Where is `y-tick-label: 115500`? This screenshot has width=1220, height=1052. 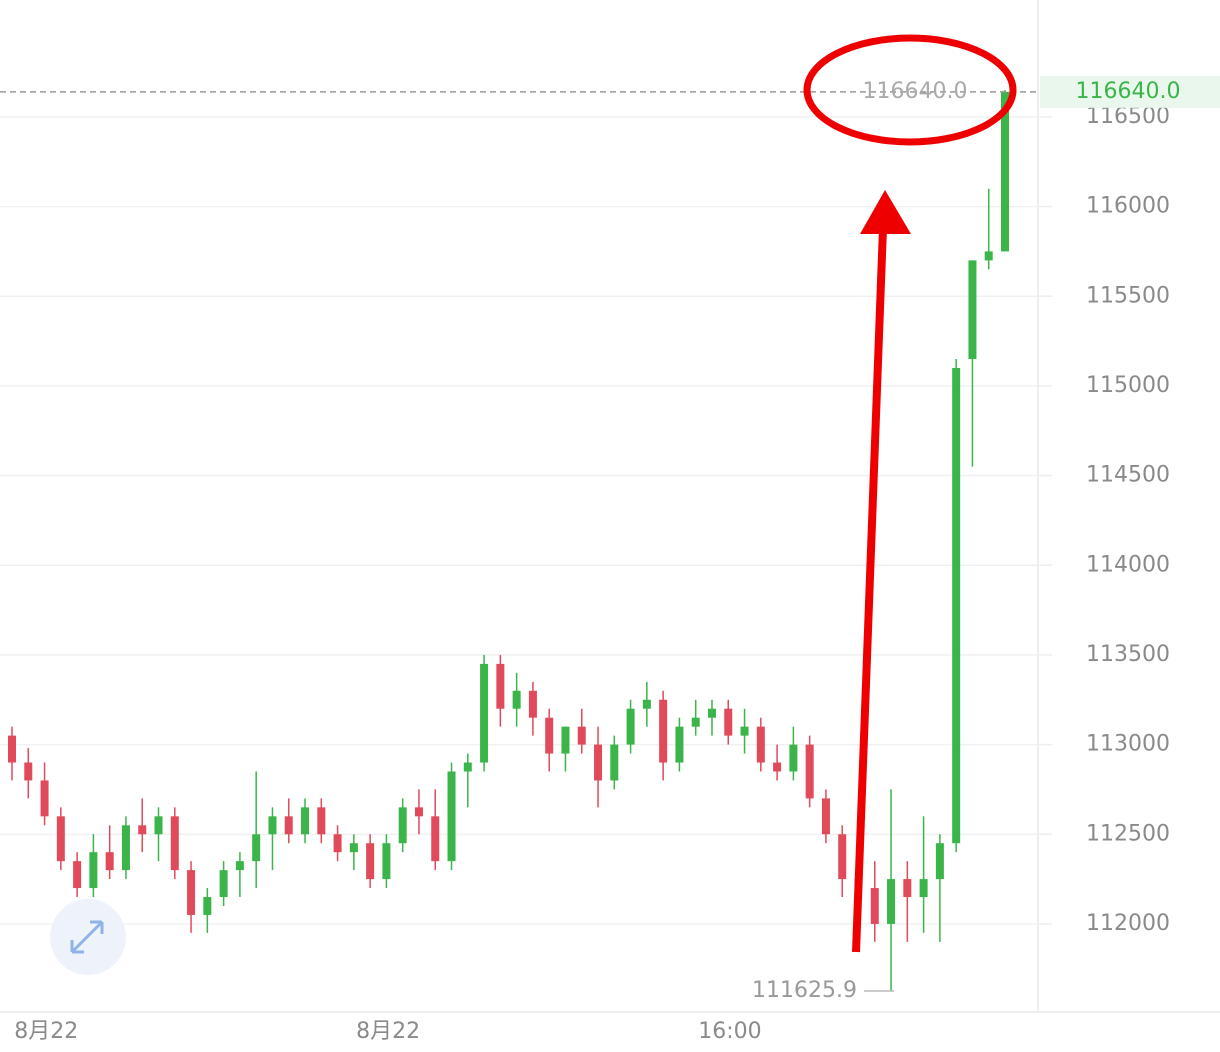 y-tick-label: 115500 is located at coordinates (1128, 295).